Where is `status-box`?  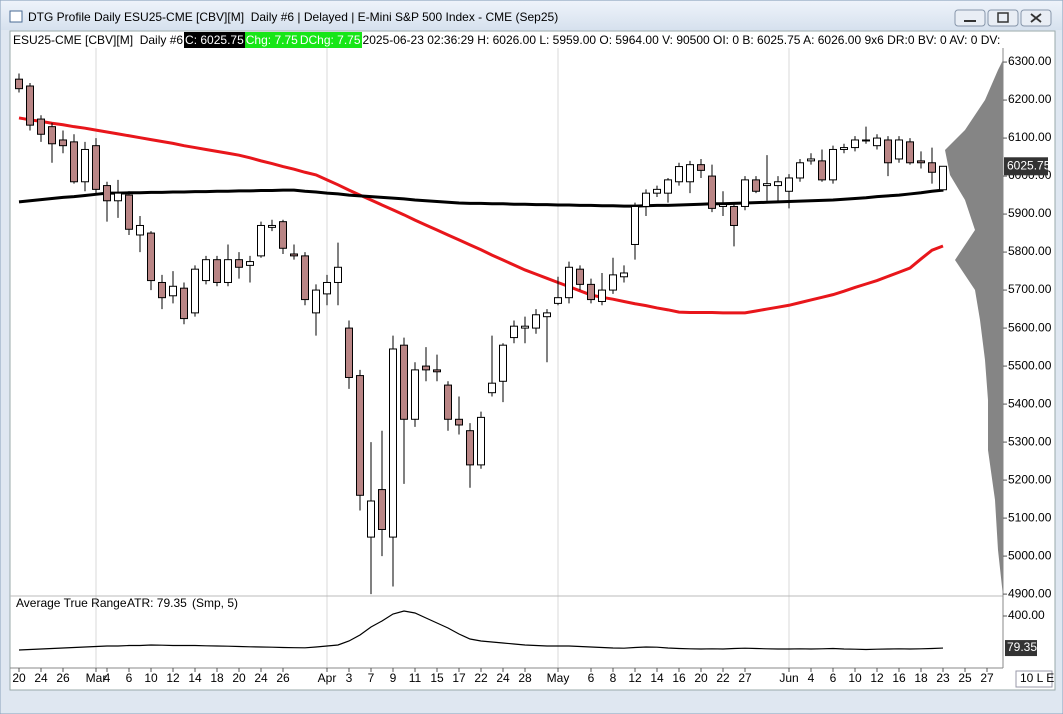 status-box is located at coordinates (1034, 679).